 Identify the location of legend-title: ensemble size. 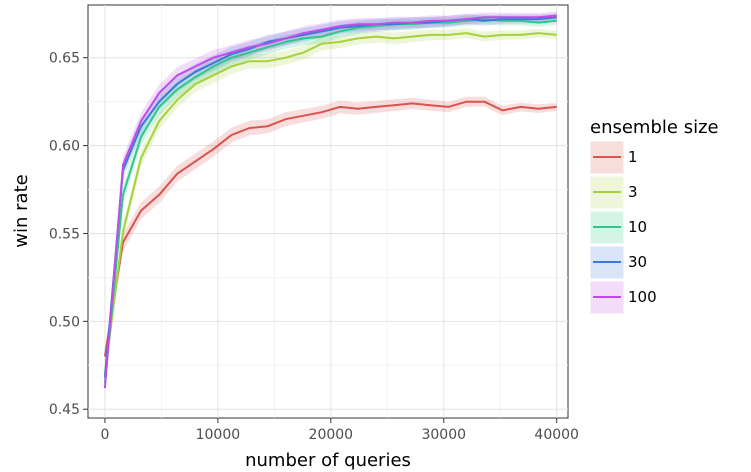
(654, 127).